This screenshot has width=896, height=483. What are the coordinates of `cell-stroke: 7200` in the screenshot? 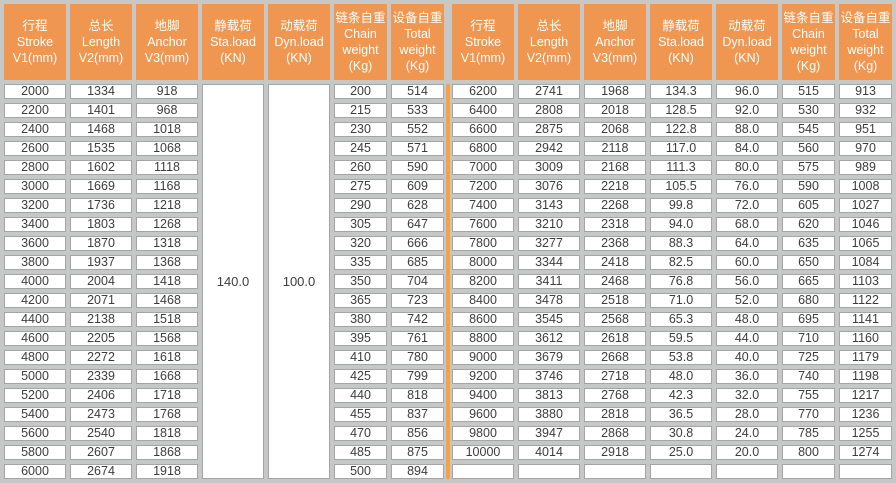 It's located at (483, 186).